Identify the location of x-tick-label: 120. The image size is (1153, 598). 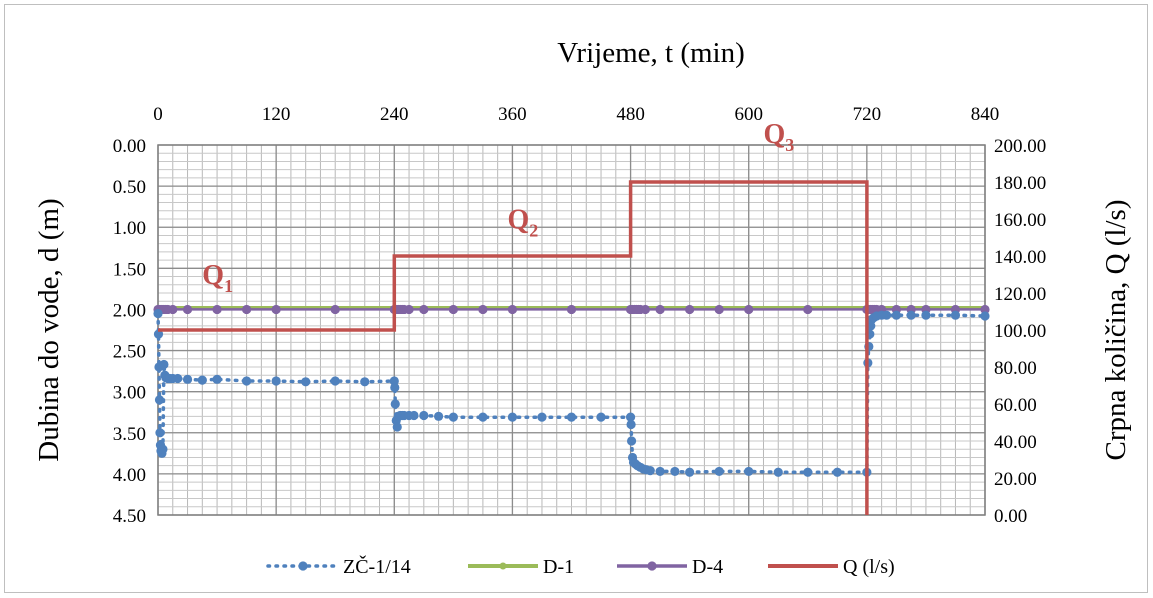
(276, 114).